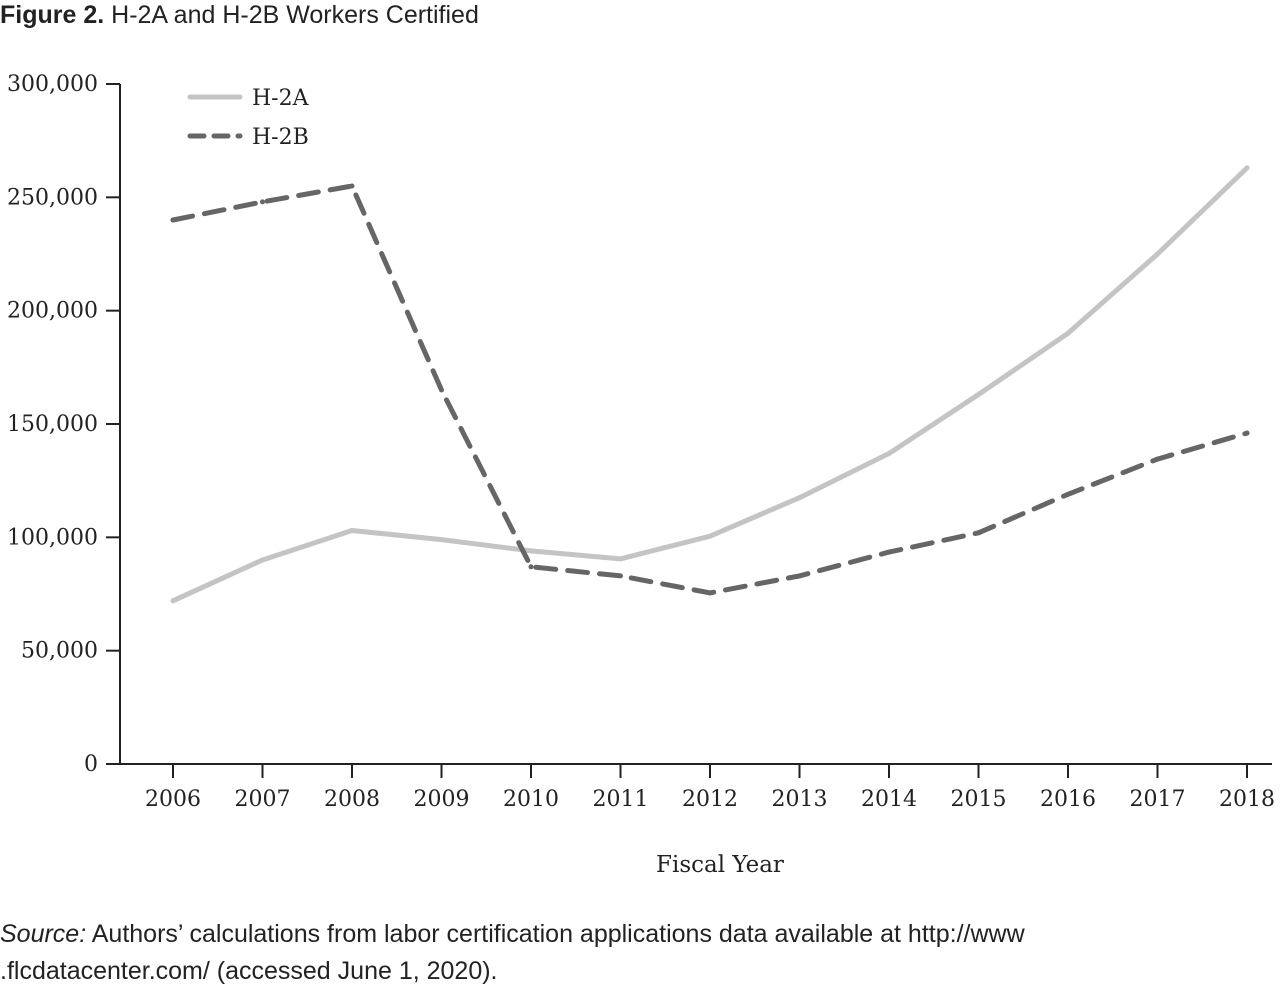 Image resolution: width=1280 pixels, height=993 pixels. I want to click on legend: H-2A H-2B, so click(248, 118).